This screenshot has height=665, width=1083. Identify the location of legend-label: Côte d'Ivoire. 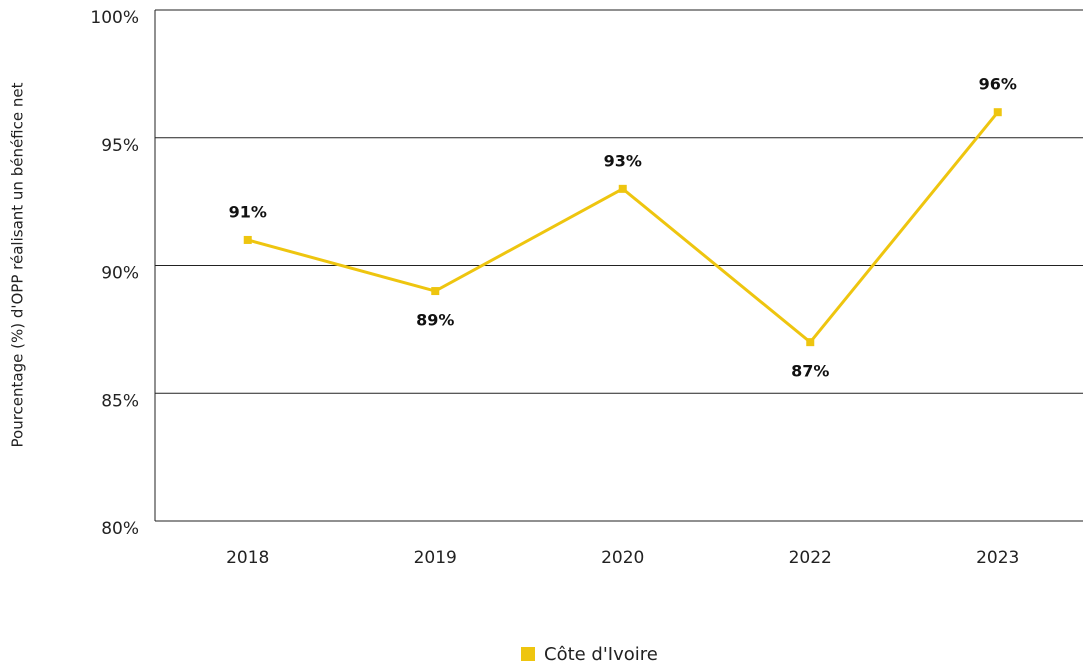
(601, 654).